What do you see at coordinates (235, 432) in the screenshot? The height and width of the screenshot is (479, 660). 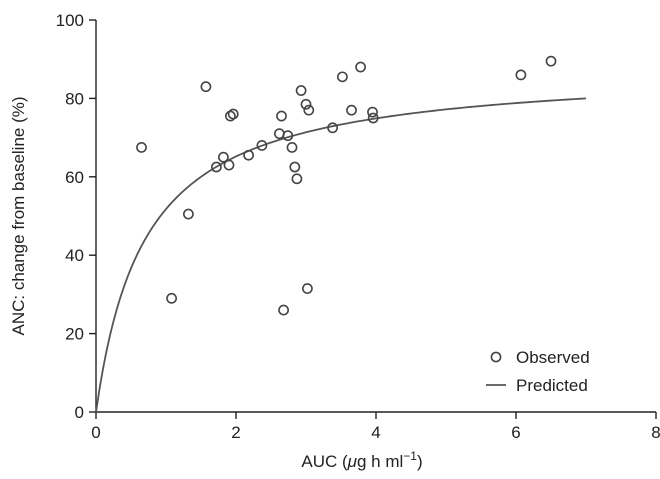 I see `x-tick-label: 2` at bounding box center [235, 432].